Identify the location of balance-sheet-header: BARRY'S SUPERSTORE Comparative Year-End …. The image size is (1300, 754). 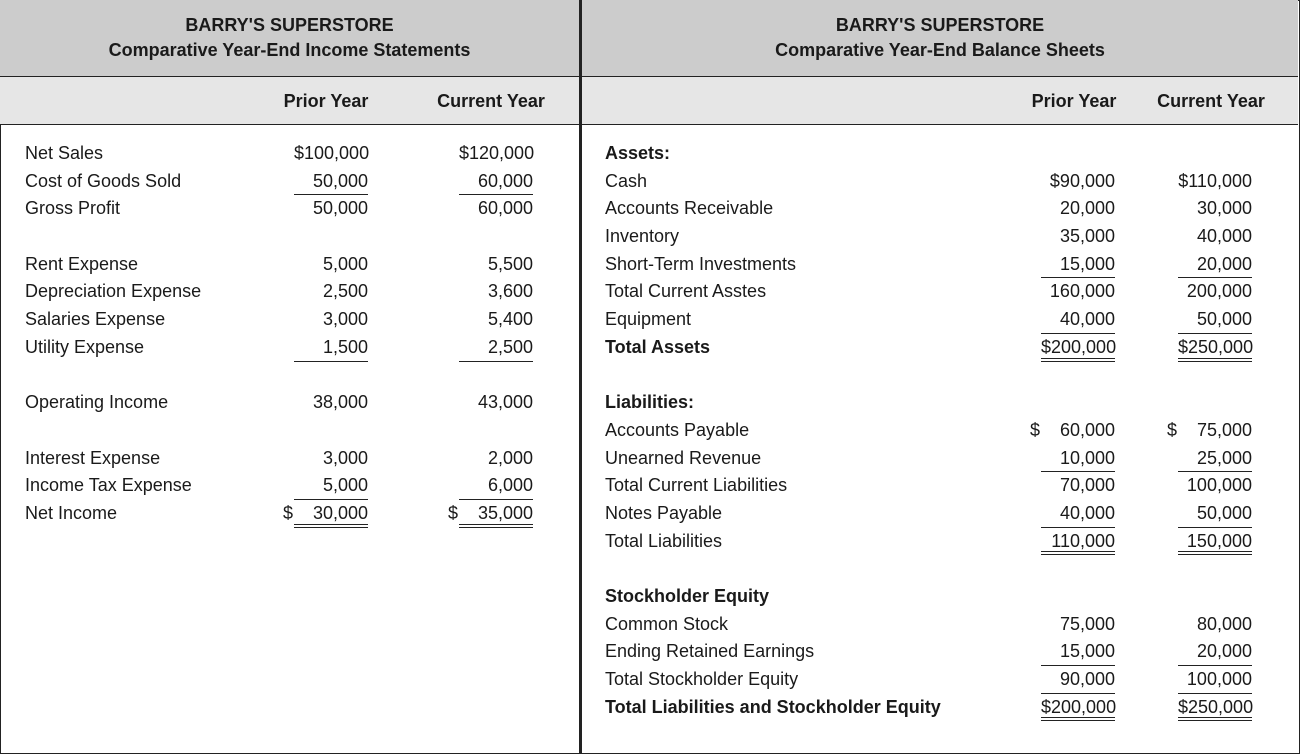
(940, 38).